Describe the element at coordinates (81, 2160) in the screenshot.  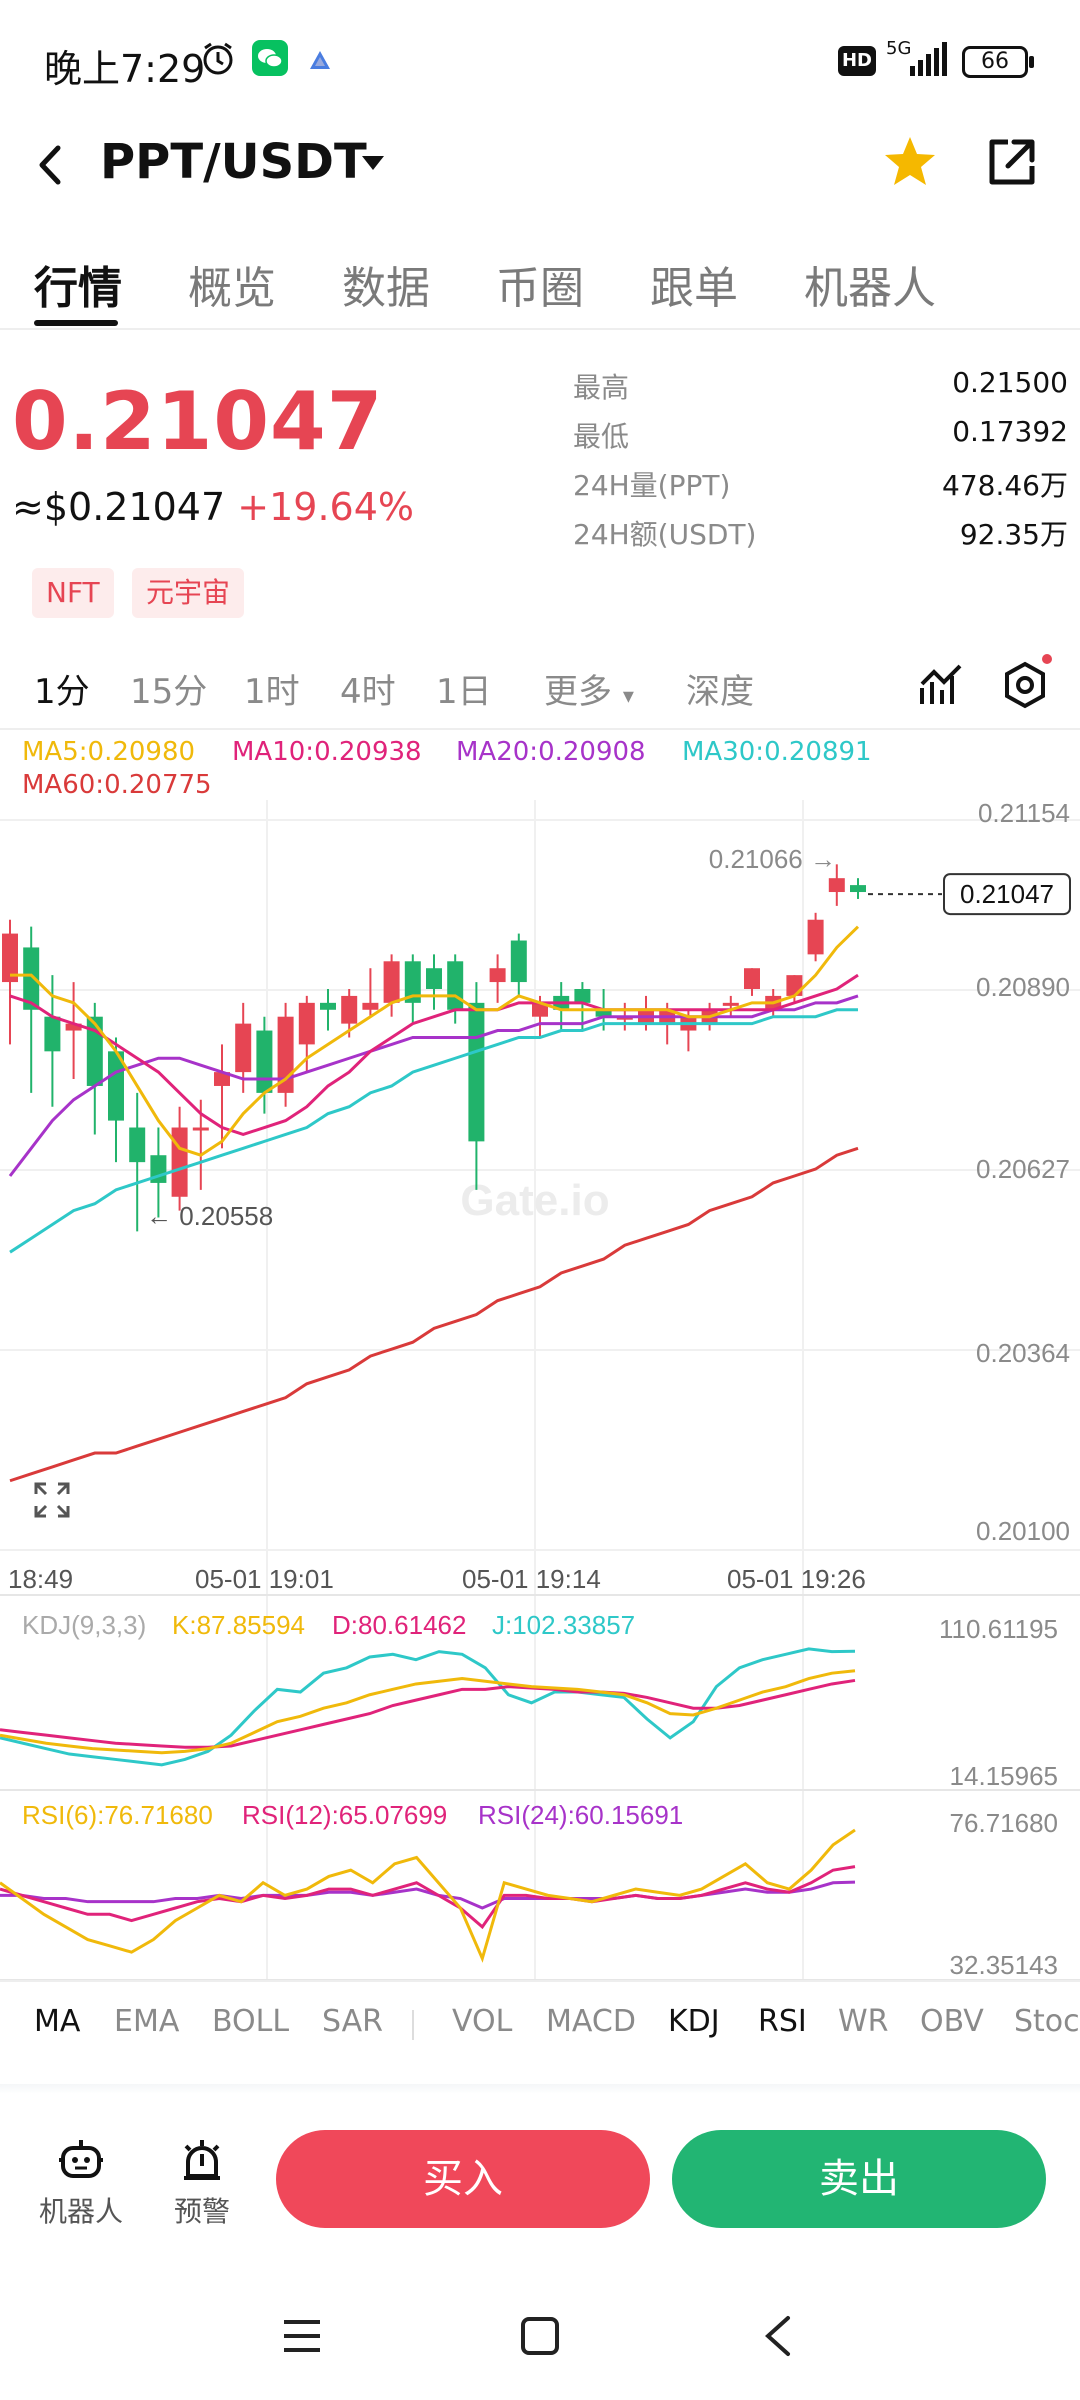
I see `robot-icon` at that location.